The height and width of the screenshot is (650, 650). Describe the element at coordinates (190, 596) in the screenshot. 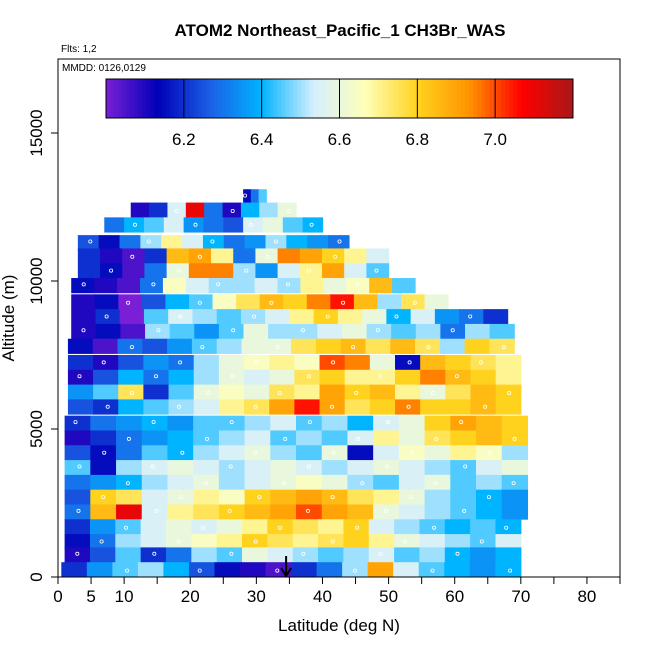

I see `x-tick-label: 20` at that location.